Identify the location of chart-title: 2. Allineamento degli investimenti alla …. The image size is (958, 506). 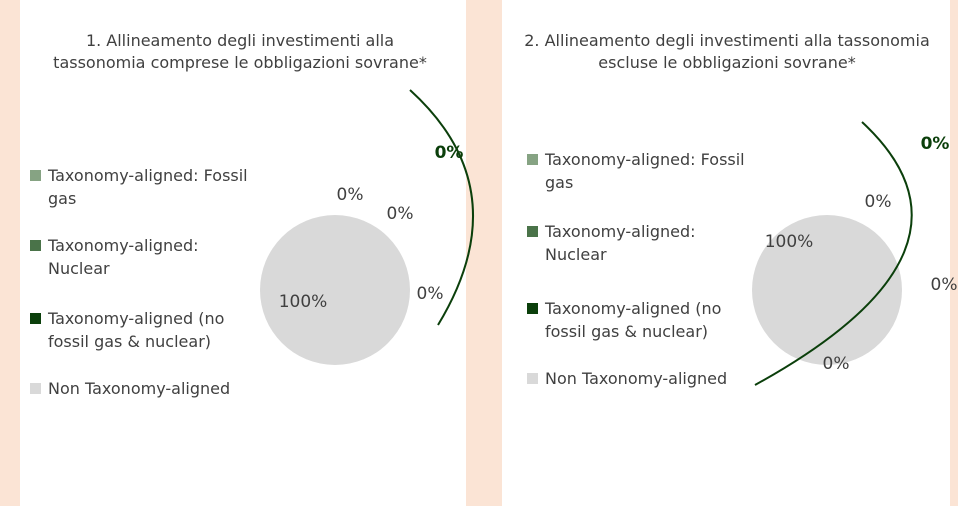
(727, 51).